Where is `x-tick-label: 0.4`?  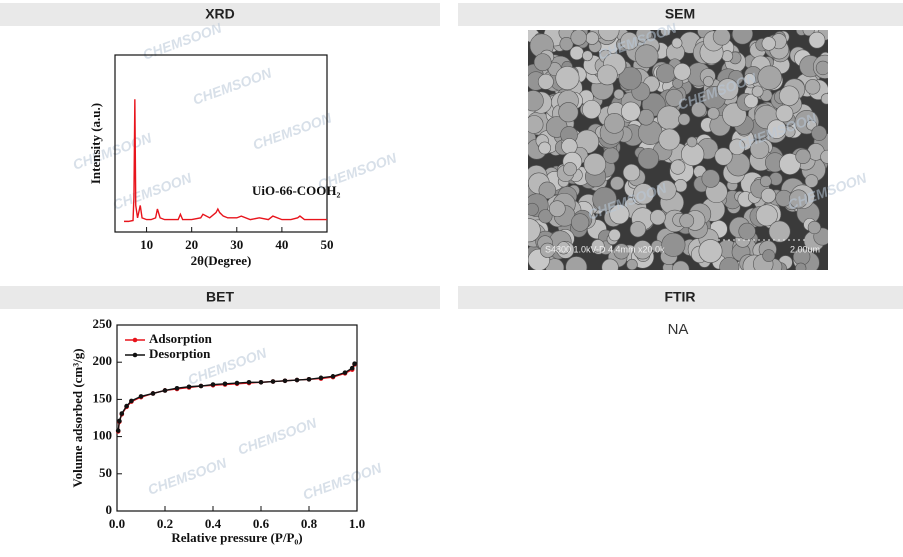
x-tick-label: 0.4 is located at coordinates (213, 523).